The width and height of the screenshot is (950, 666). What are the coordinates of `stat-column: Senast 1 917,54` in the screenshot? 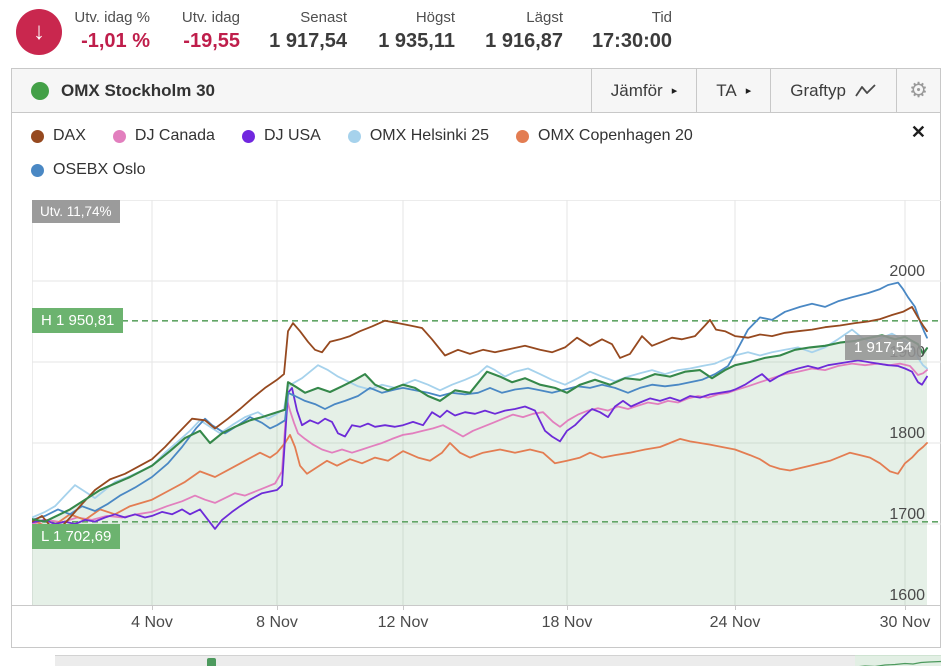 It's located at (308, 31).